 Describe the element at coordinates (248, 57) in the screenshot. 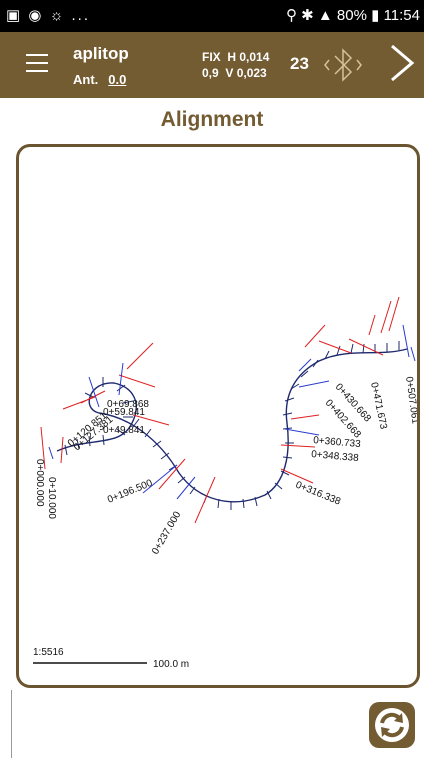

I see `h-precision: H 0,014` at that location.